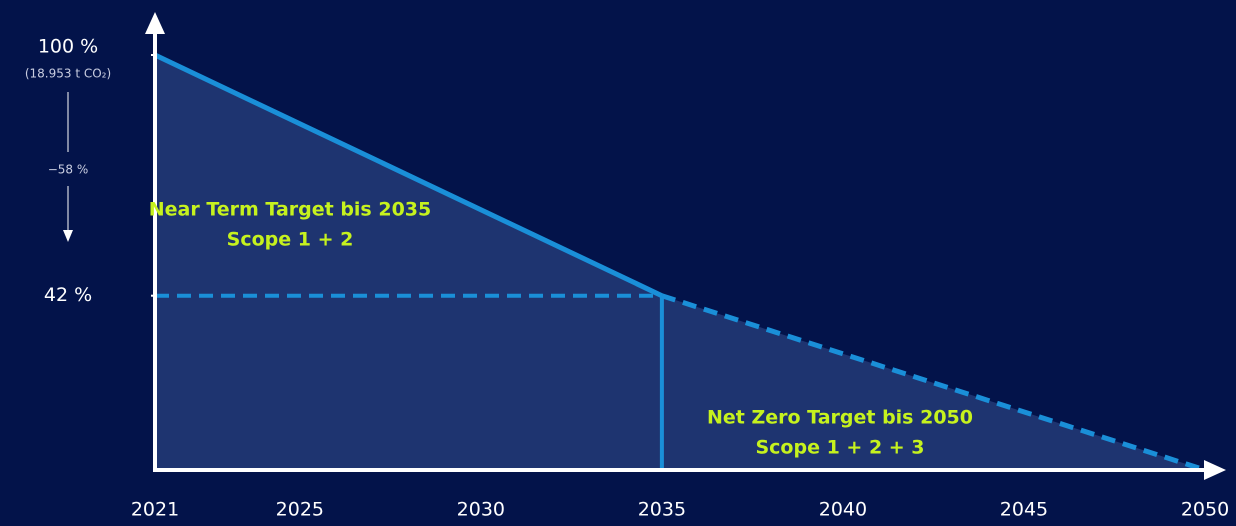 The height and width of the screenshot is (526, 1236). Describe the element at coordinates (68, 295) in the screenshot. I see `y-tick-label: 42 %` at that location.